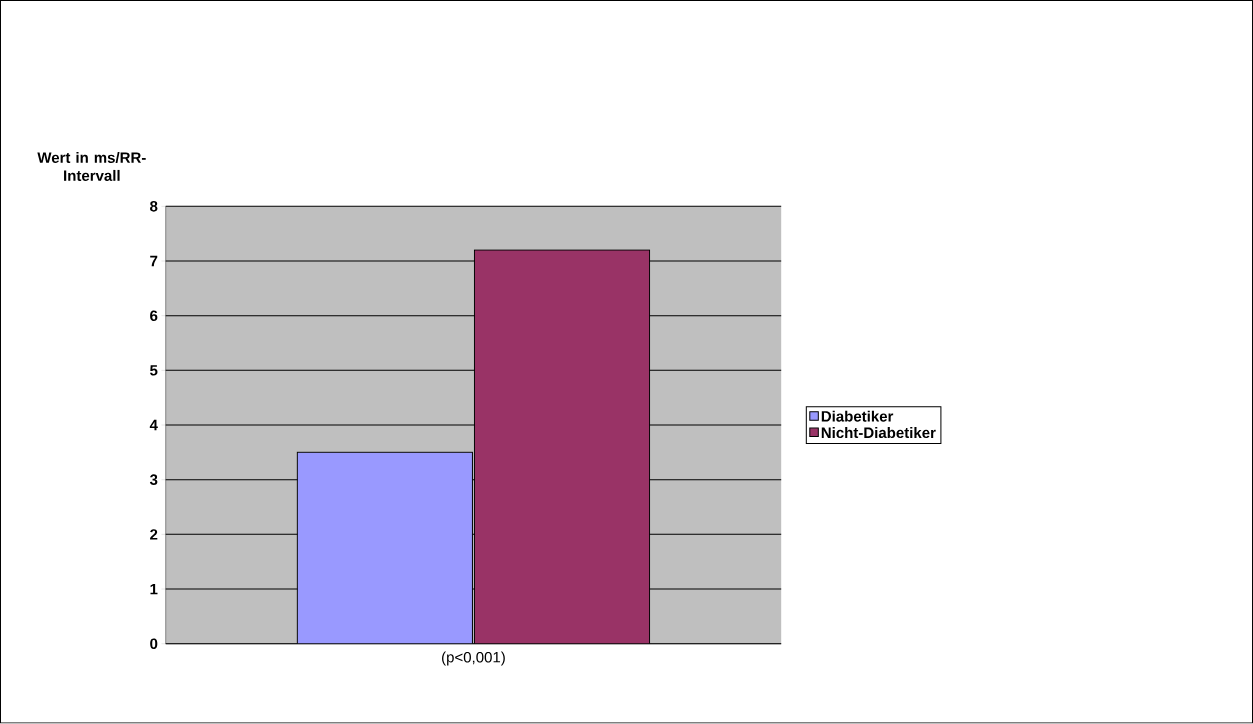 This screenshot has width=1253, height=724. Describe the element at coordinates (153, 480) in the screenshot. I see `y-tick-label: 3` at that location.